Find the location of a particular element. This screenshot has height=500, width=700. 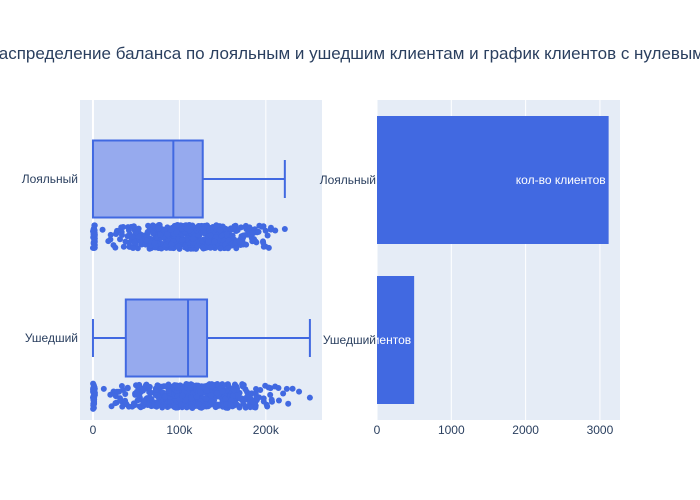

x-tick-label: 1000 is located at coordinates (451, 430).